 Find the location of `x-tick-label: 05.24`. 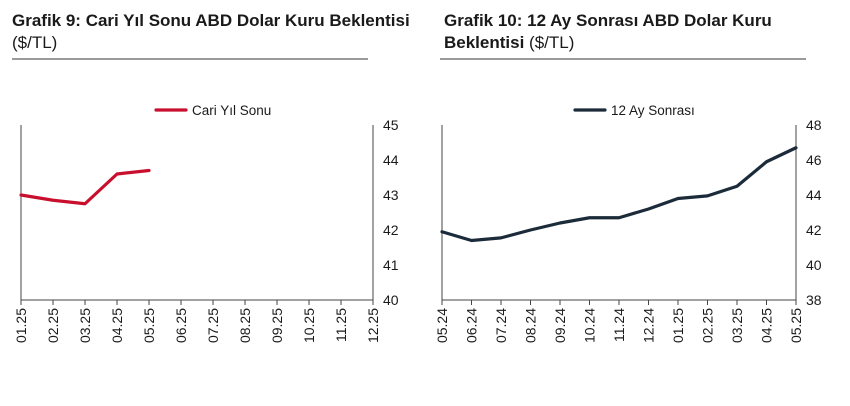

x-tick-label: 05.24 is located at coordinates (442, 325).